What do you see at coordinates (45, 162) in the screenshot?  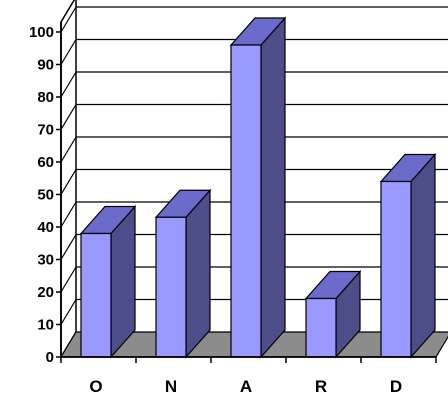 I see `y-tick-label: 60` at bounding box center [45, 162].